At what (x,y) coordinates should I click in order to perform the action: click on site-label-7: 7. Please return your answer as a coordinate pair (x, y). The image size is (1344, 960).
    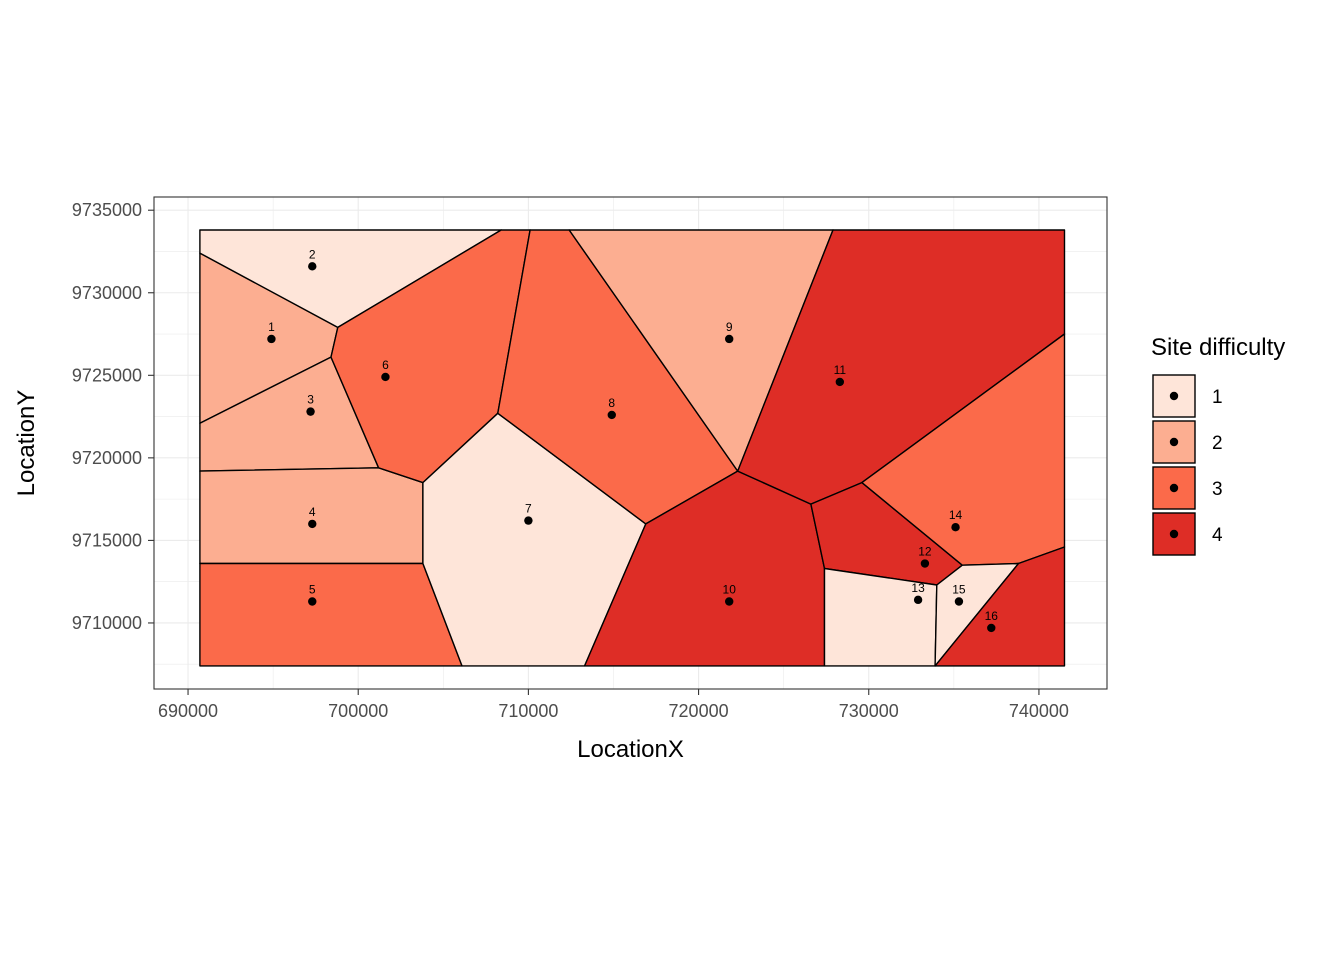
    Looking at the image, I should click on (528, 509).